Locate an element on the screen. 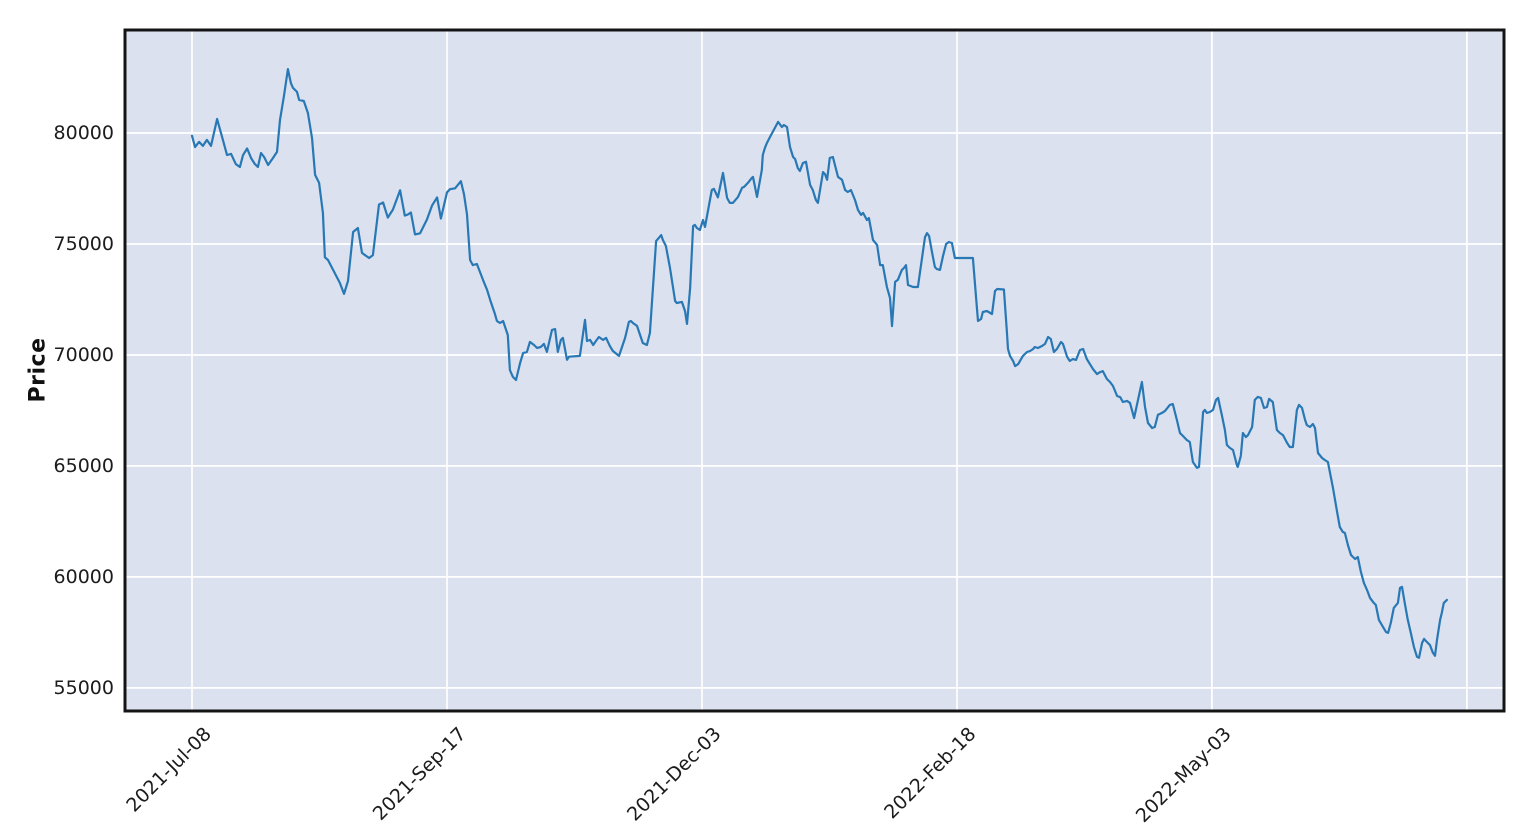 This screenshot has height=830, width=1521. y-tick-label: 60000 is located at coordinates (83, 576).